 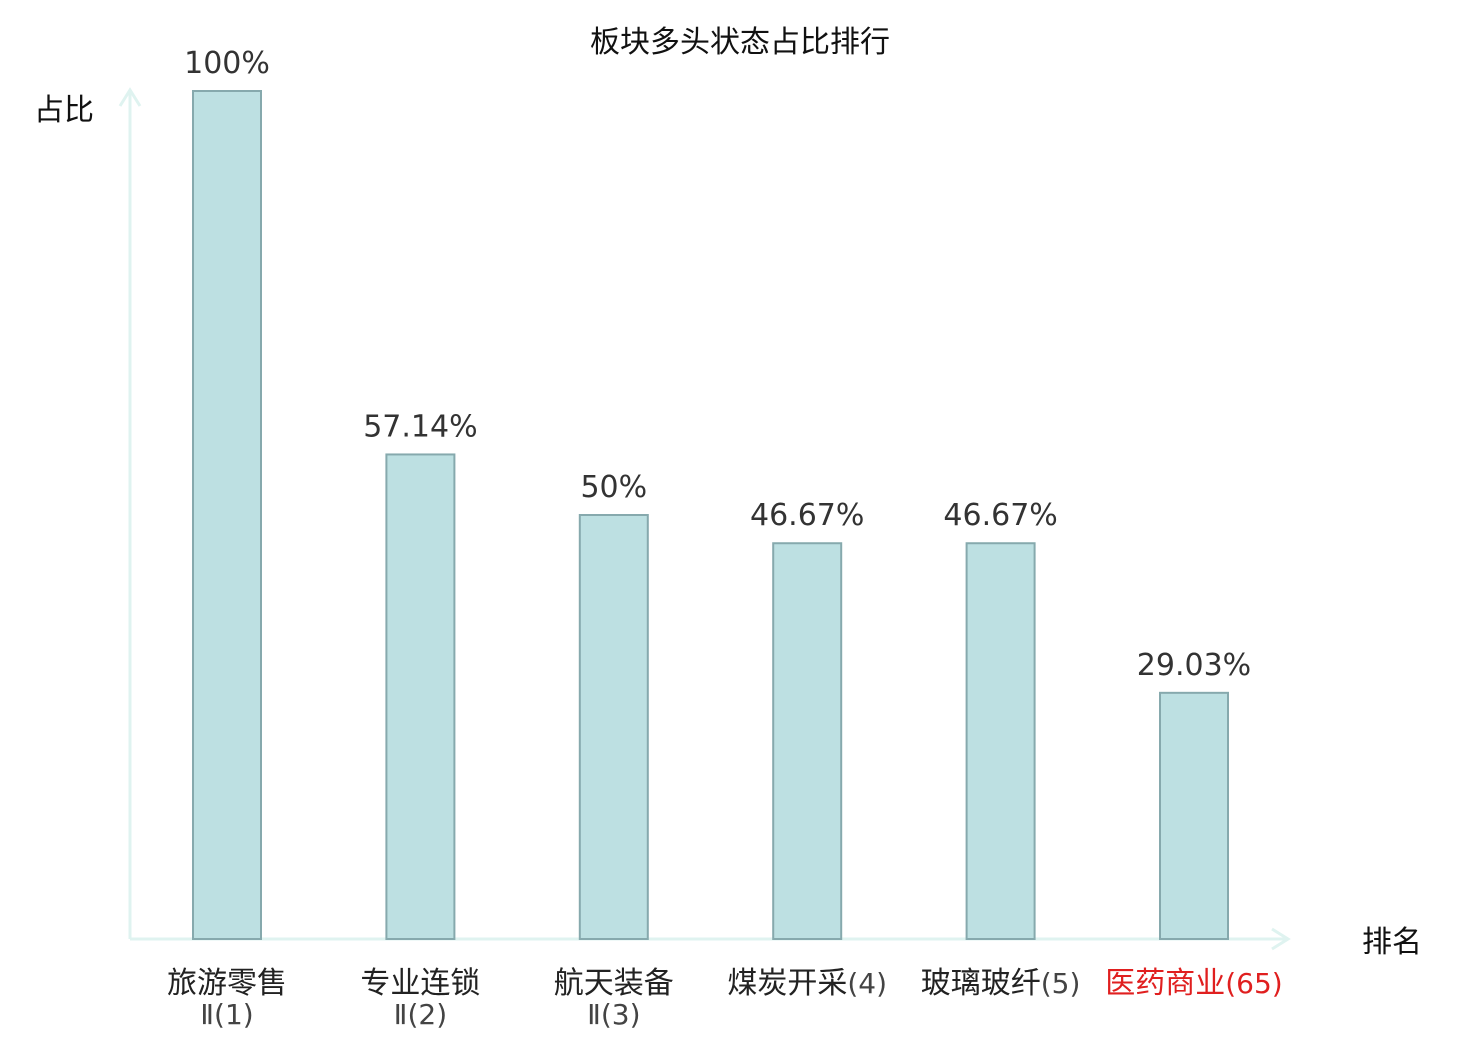 I want to click on bar-value-label: 29.03%, so click(x=1194, y=665).